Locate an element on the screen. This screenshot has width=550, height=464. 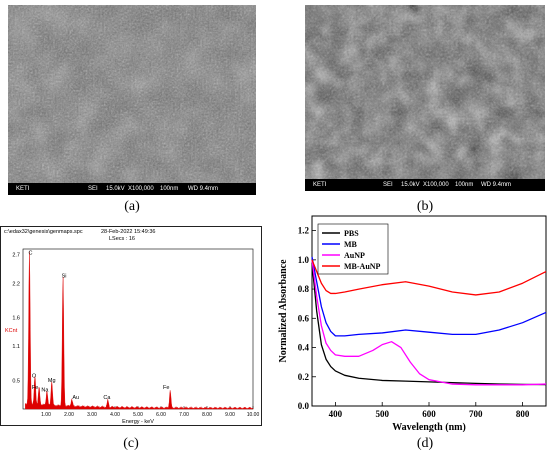
eds-xtick-label: 4.00 is located at coordinates (115, 415).